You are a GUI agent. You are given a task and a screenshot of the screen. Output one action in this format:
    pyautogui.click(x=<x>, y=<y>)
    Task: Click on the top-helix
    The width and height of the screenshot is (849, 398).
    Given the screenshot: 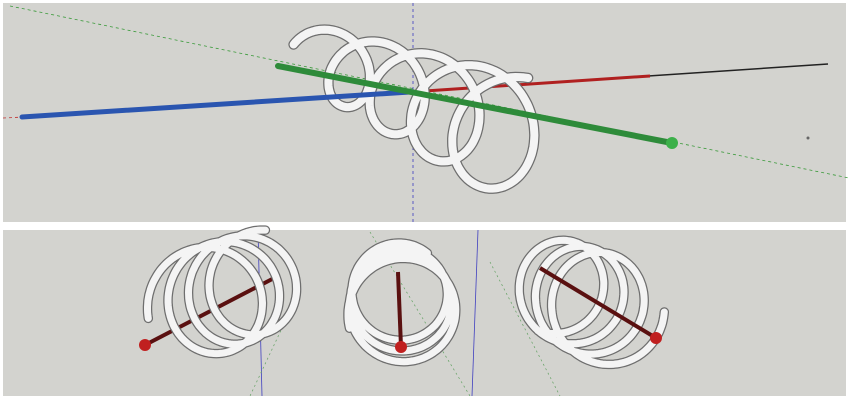 What is the action you would take?
    pyautogui.click(x=414, y=109)
    